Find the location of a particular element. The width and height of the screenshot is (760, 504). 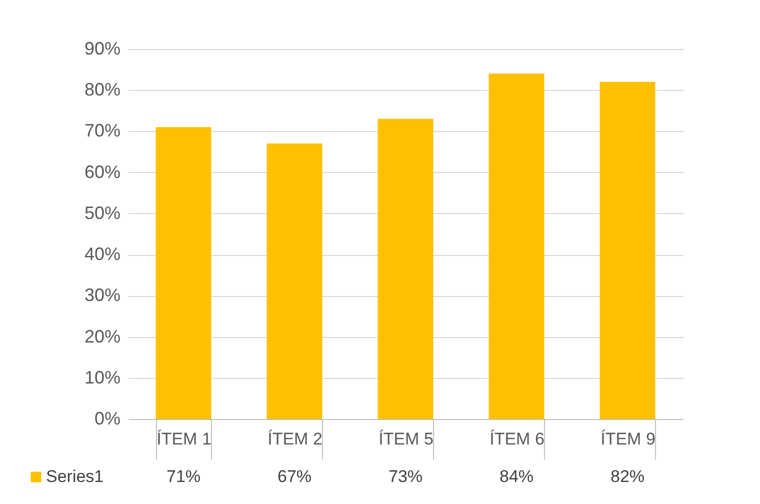

y-tick-label: 90% is located at coordinates (102, 48).